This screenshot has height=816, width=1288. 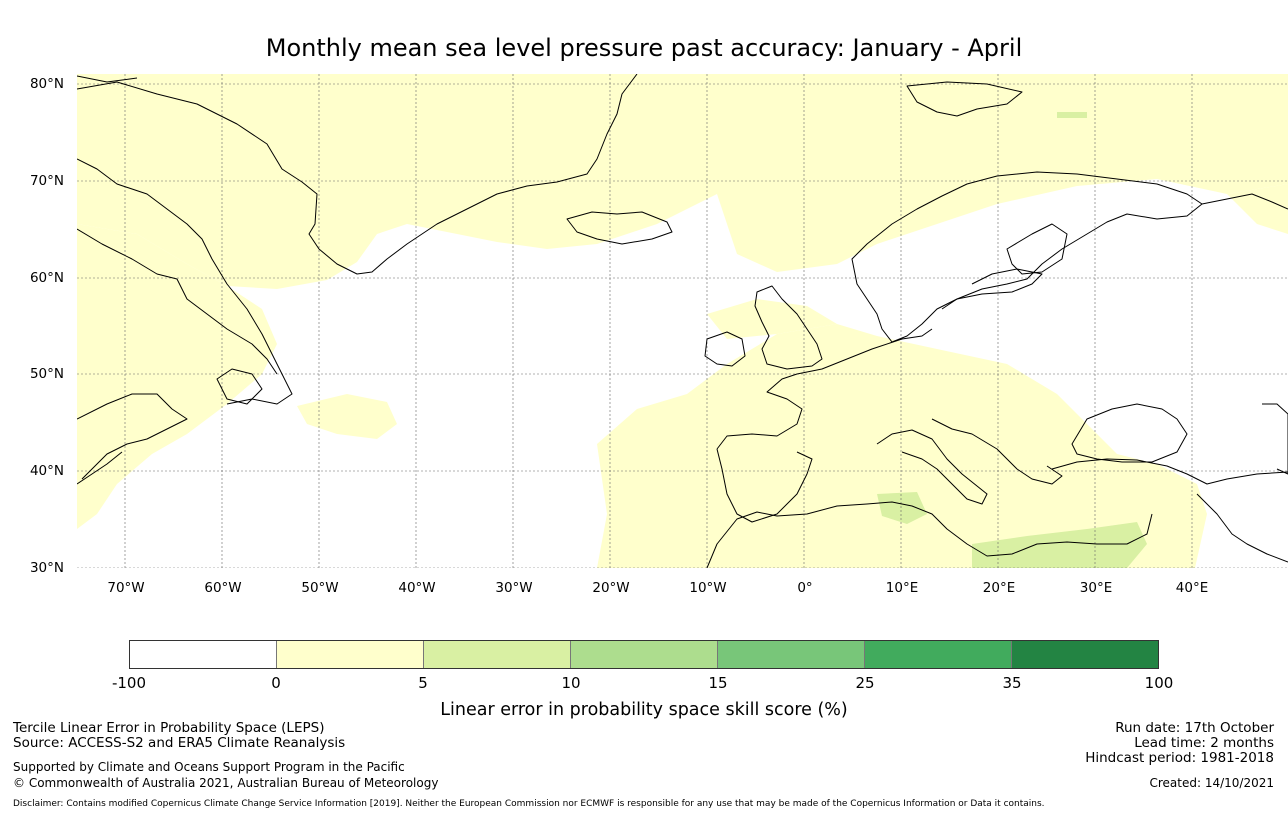 I want to click on lon-label-0: 0°, so click(x=805, y=588).